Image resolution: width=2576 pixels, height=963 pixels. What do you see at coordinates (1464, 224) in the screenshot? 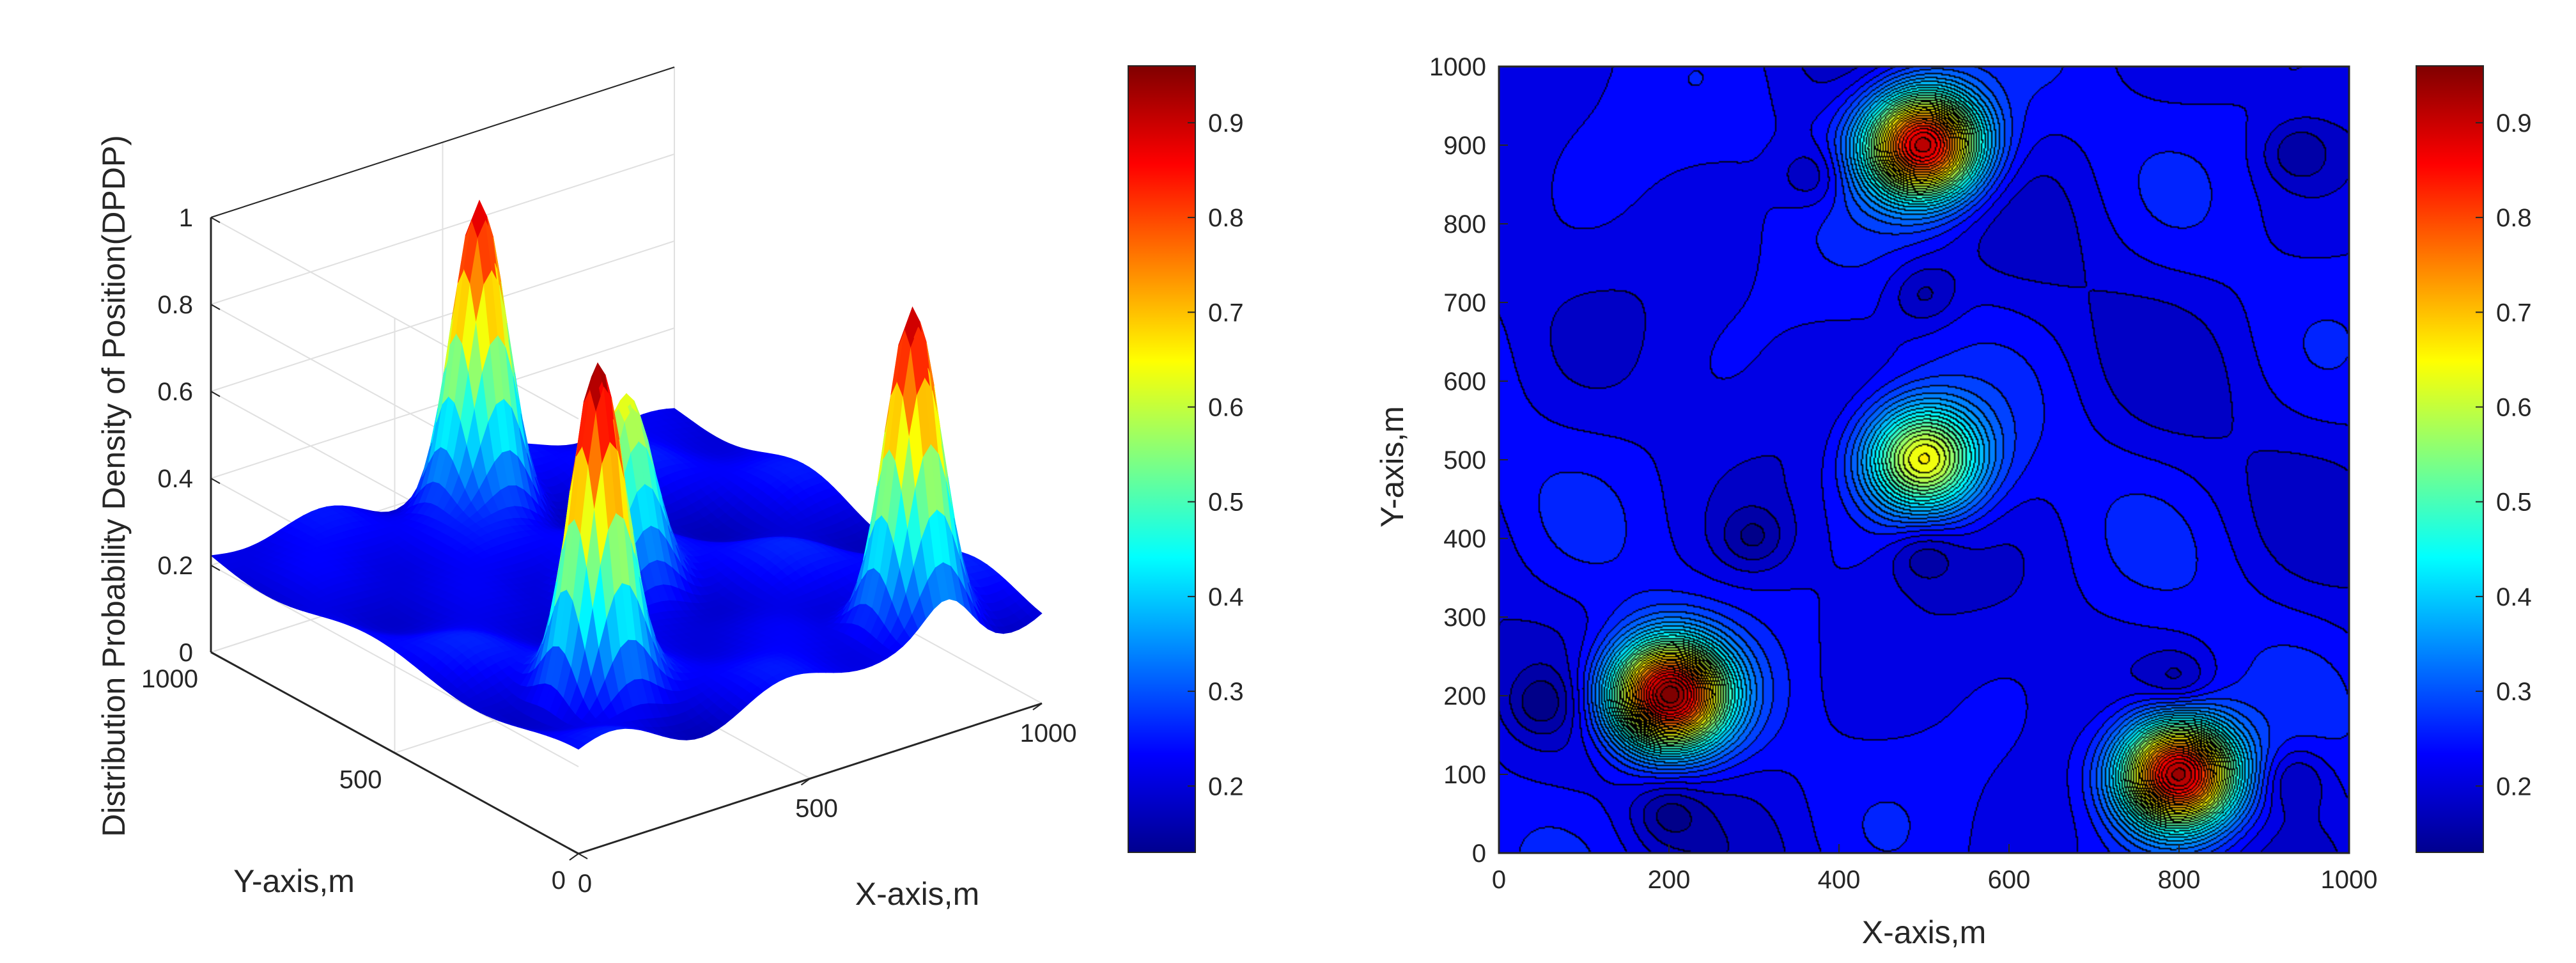
I see `y-tick-label: 800` at bounding box center [1464, 224].